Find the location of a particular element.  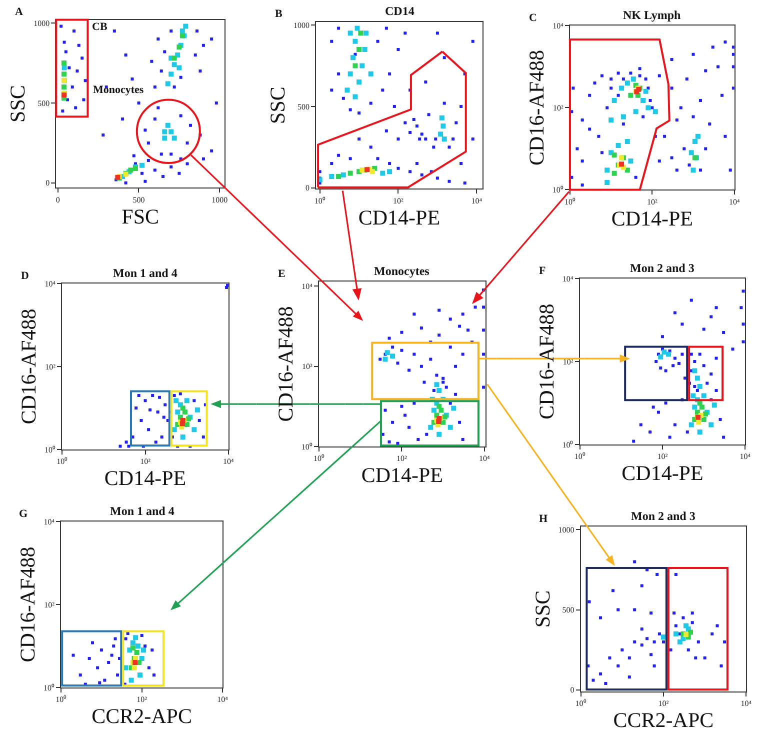

text: D is located at coordinates (25, 276).